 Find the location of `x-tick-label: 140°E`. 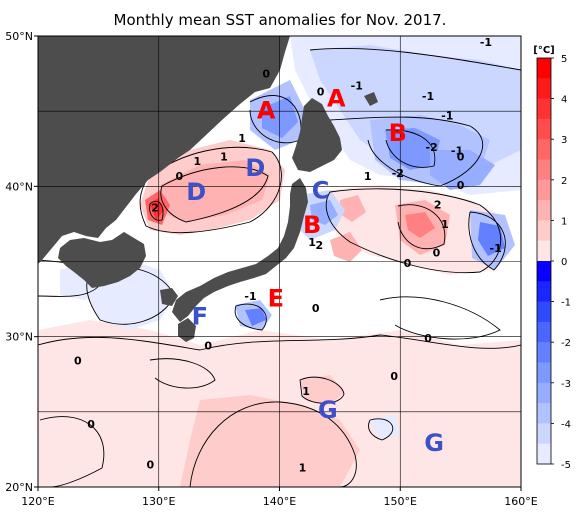

x-tick-label: 140°E is located at coordinates (279, 501).